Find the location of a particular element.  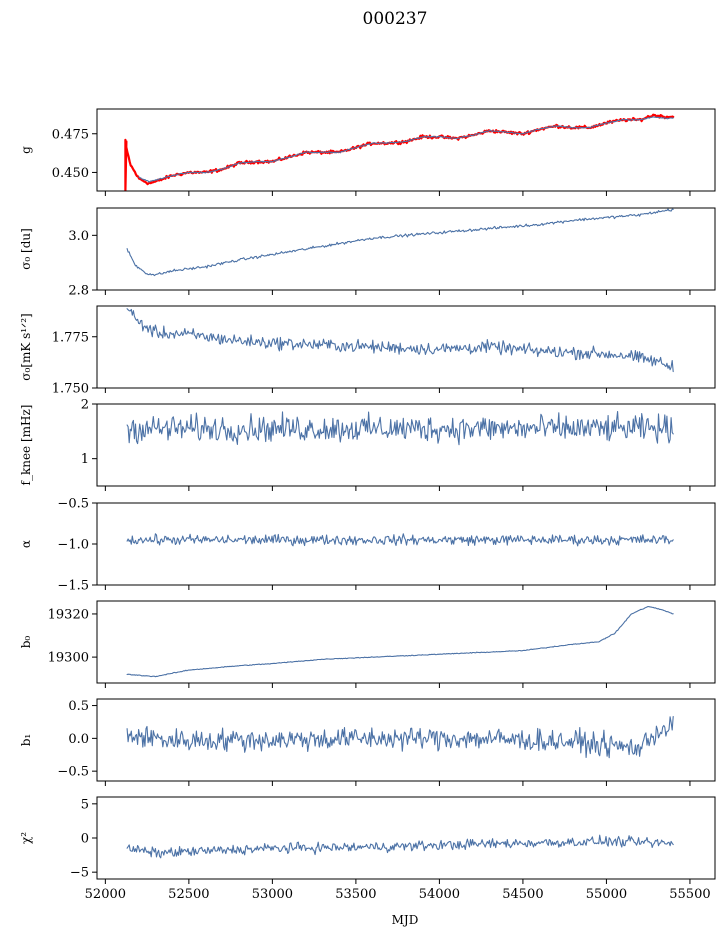

panel-b1: −0.5 0.0 0.5 b₁ is located at coordinates (367, 742).